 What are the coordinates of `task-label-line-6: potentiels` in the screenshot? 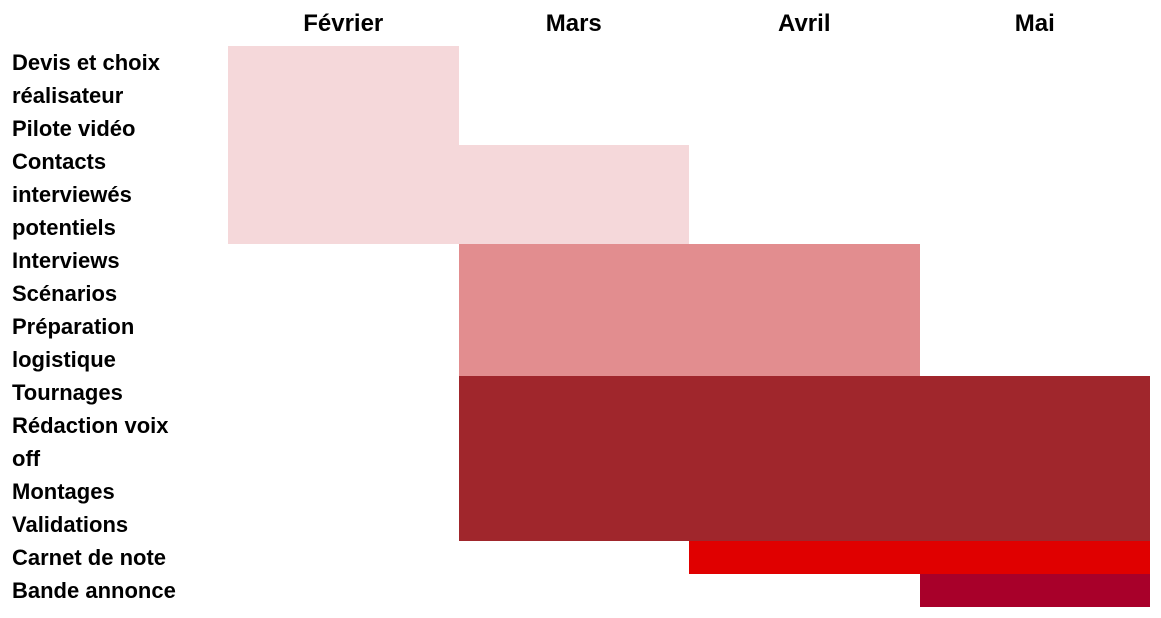 It's located at (64, 227).